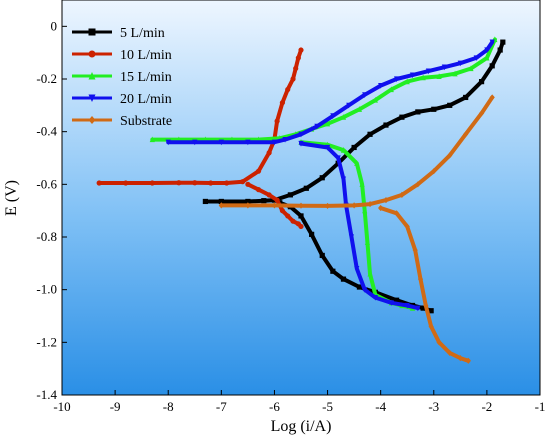 This screenshot has height=439, width=550. I want to click on y-tick-label: -0.2, so click(46, 78).